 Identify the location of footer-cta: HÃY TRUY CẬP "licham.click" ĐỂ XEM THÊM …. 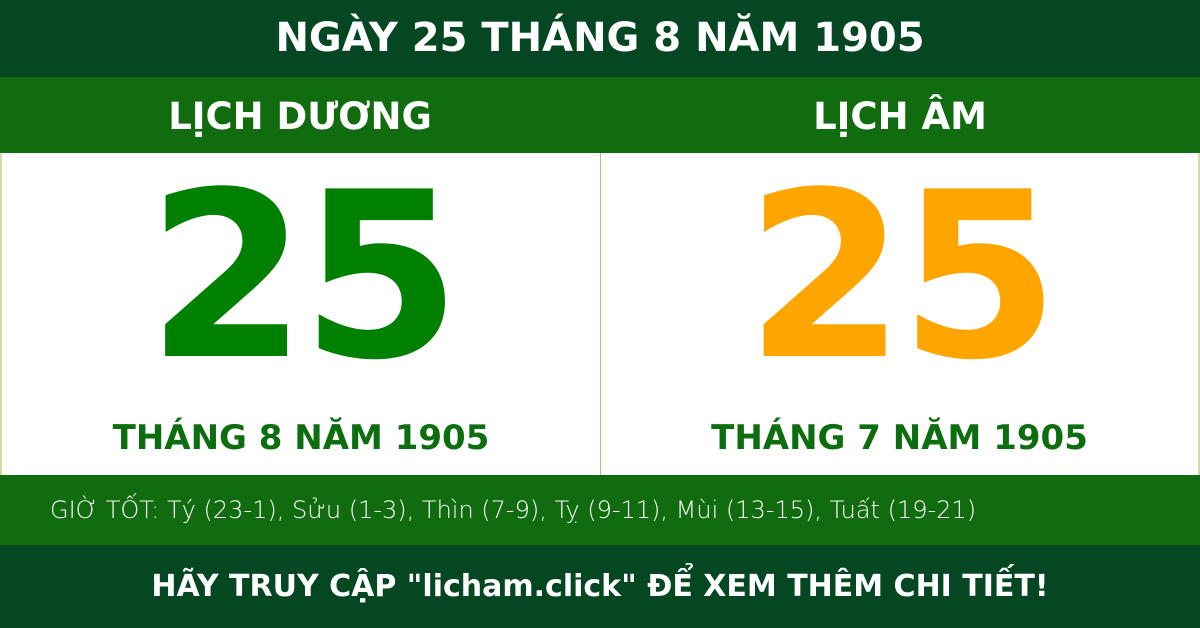
(600, 586).